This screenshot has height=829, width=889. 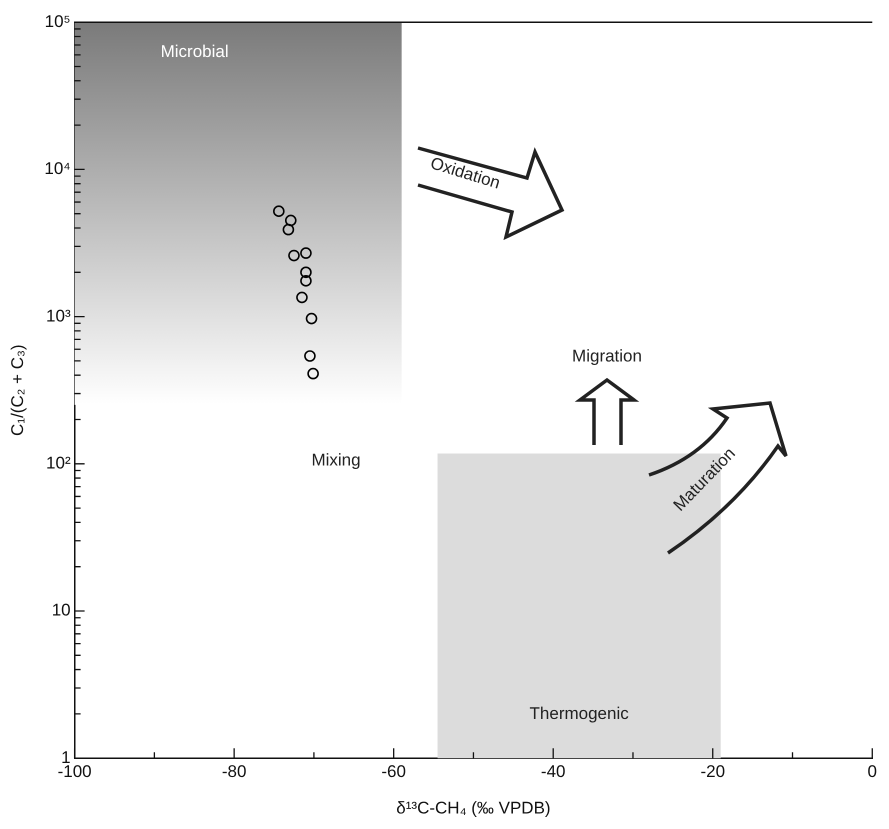 I want to click on y-tick-label: 10⁵, so click(x=57, y=21).